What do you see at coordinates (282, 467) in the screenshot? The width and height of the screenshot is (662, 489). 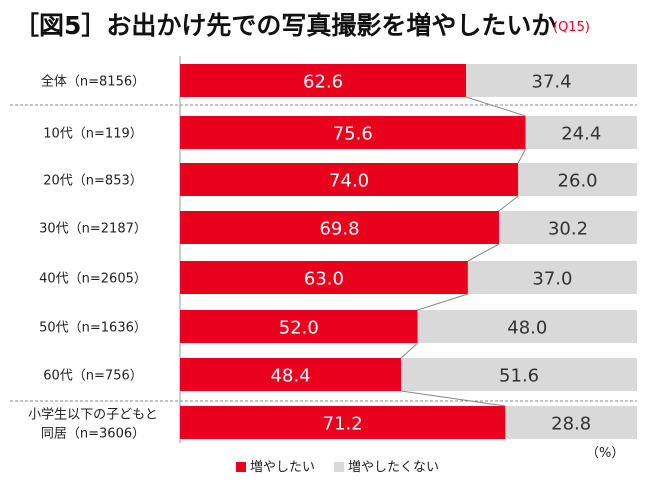 I see `legend-label-increase: 増やしたい` at bounding box center [282, 467].